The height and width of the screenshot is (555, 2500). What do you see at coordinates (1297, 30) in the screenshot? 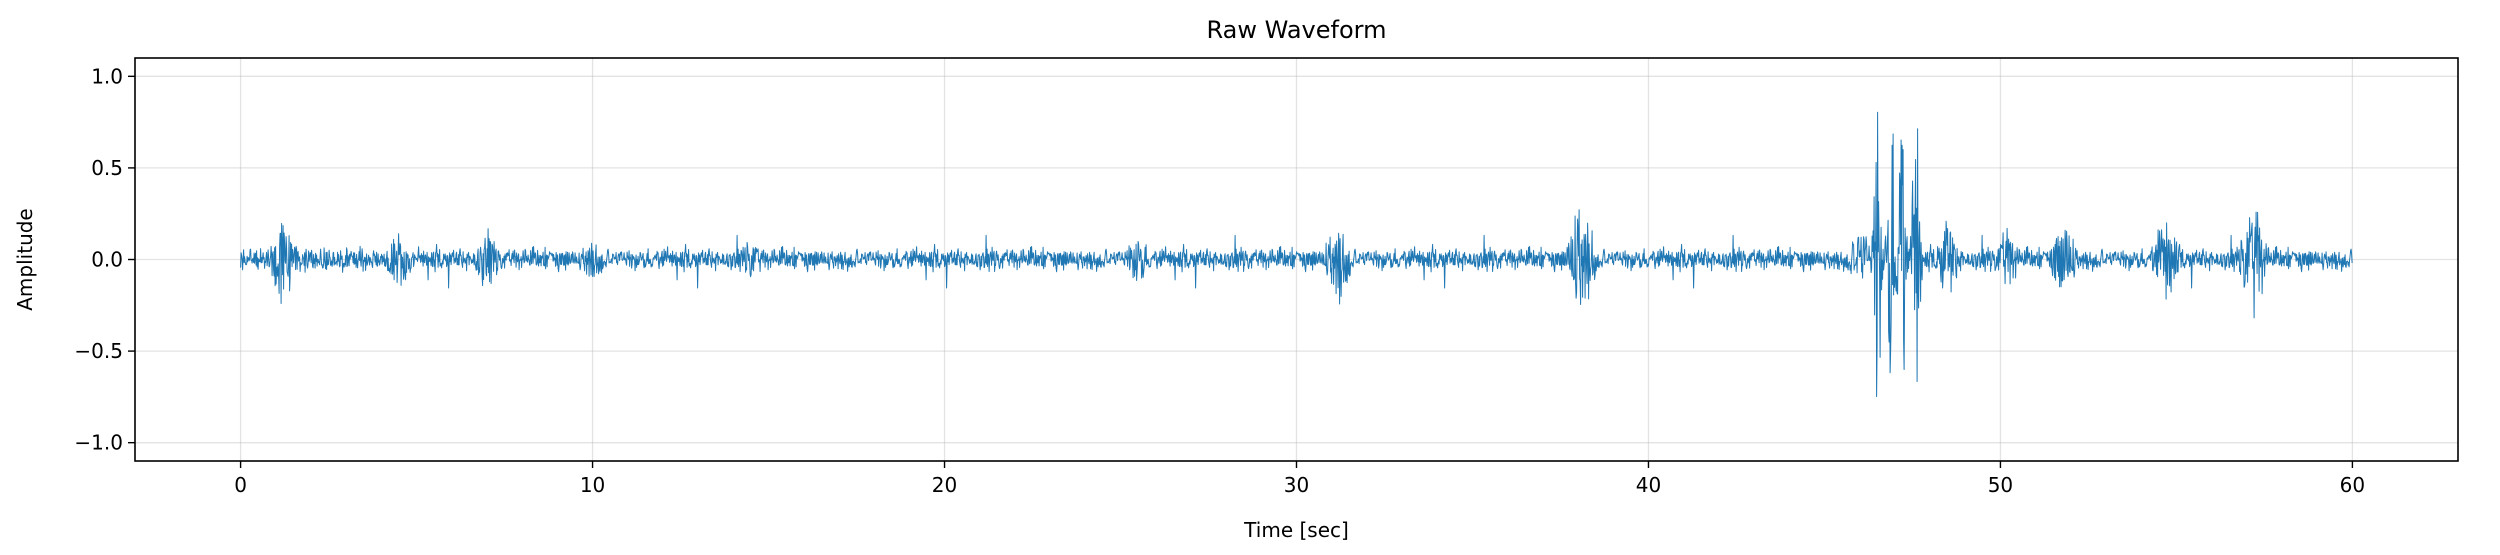
I see `chart-title: Raw Waveform` at bounding box center [1297, 30].